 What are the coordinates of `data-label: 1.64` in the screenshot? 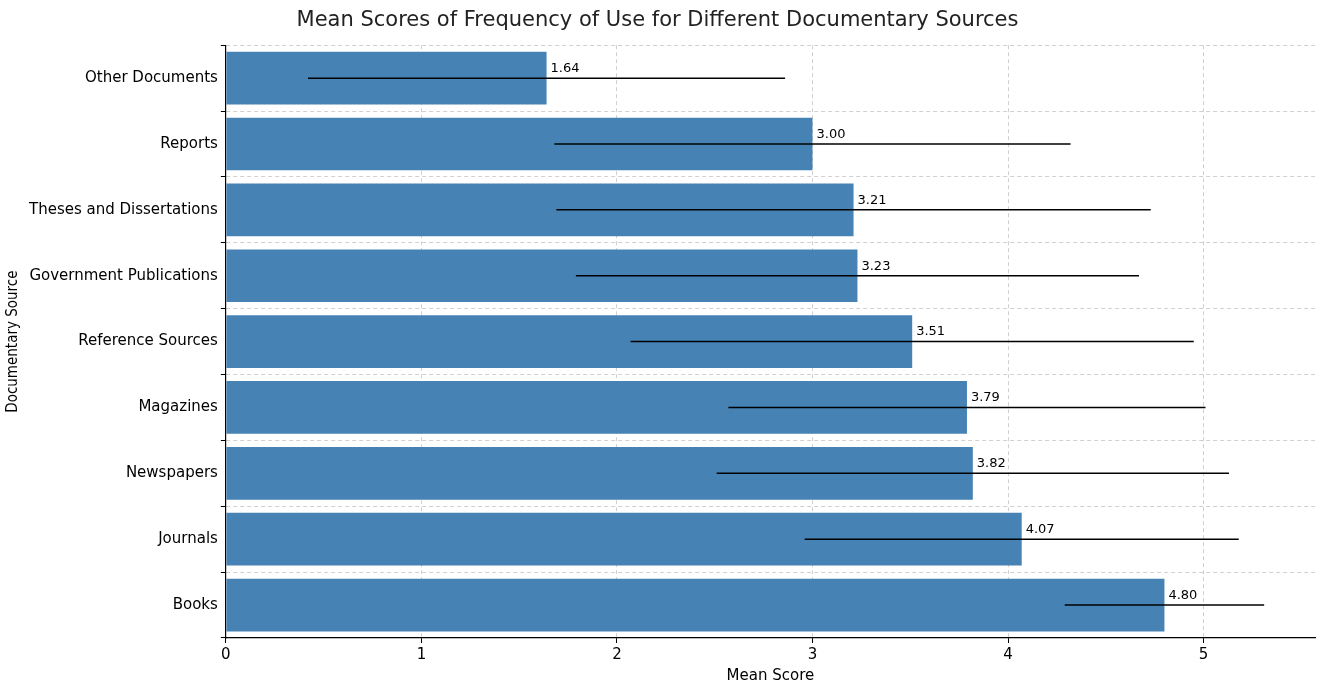 It's located at (565, 68).